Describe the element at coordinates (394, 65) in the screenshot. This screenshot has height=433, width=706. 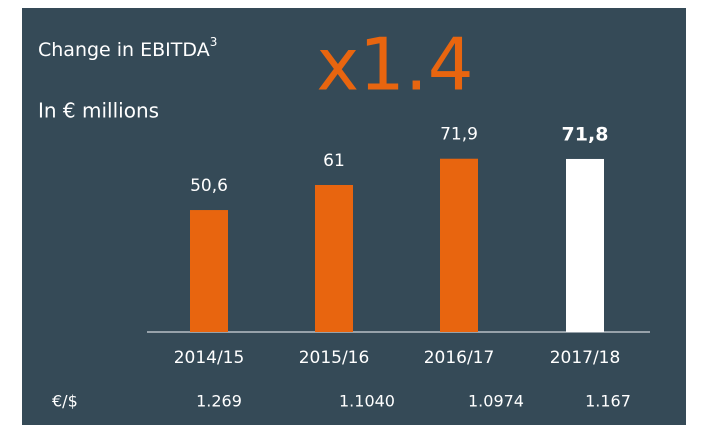
I see `annotation: x1.4` at that location.